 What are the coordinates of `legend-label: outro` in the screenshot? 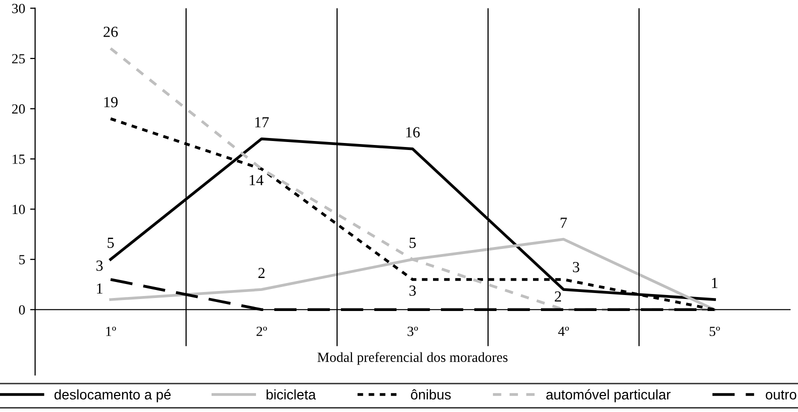 It's located at (781, 395).